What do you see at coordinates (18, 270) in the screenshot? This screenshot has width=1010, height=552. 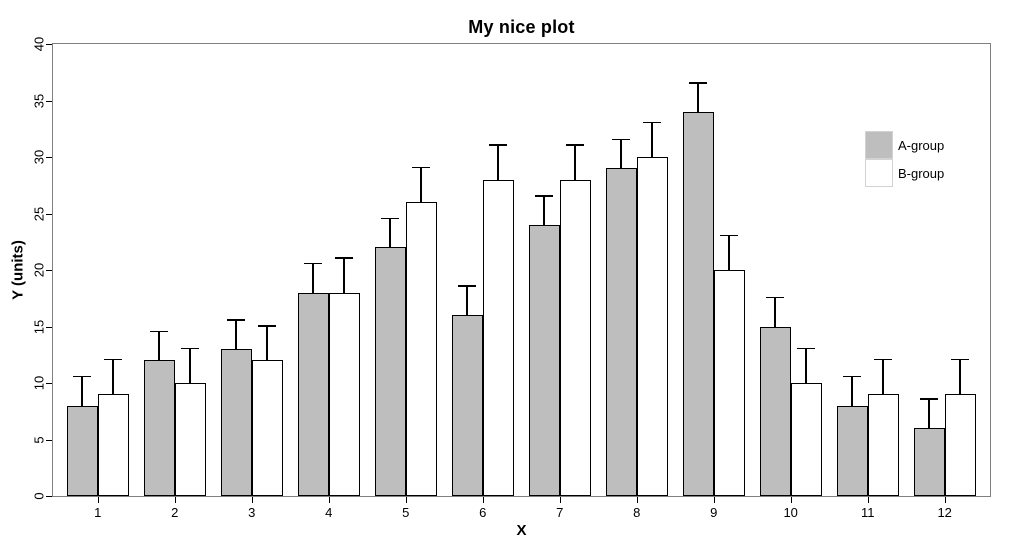 I see `y-axis-title: Y (units)` at bounding box center [18, 270].